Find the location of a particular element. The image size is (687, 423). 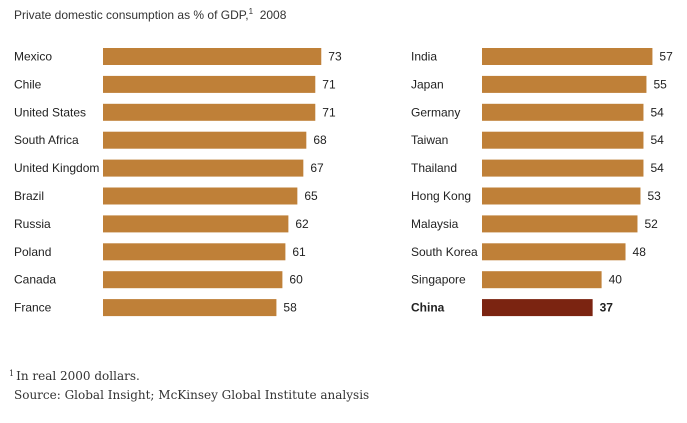

value-label-united-kingdom: 67 is located at coordinates (317, 168).